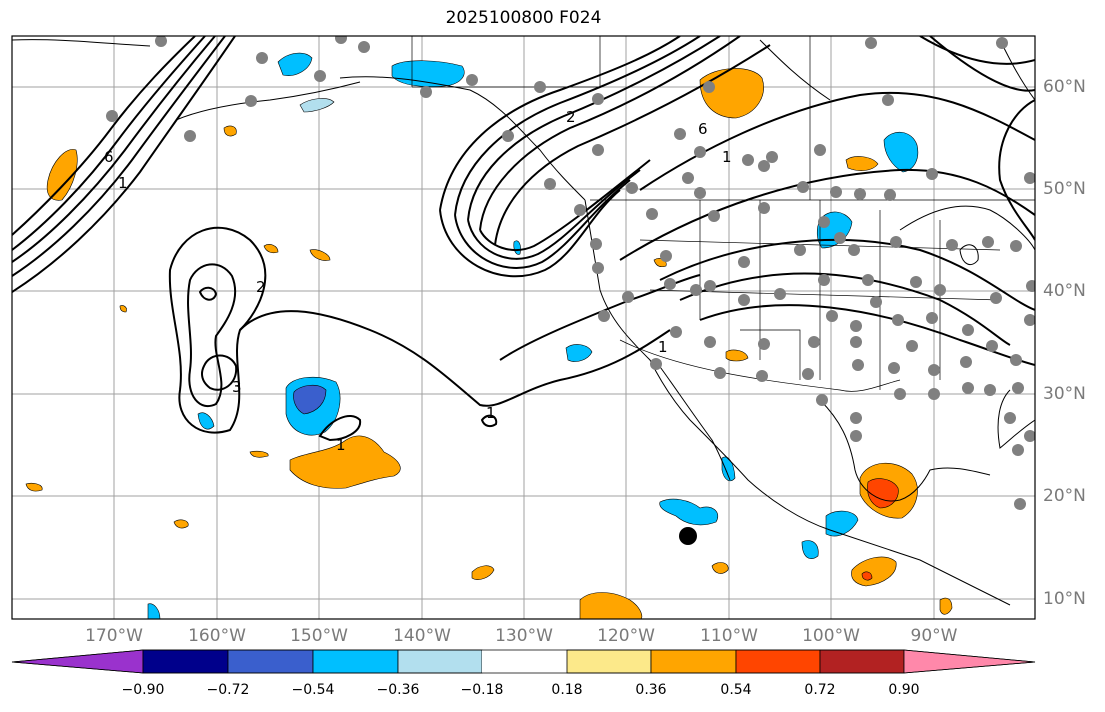 The image size is (1105, 712). Describe the element at coordinates (482, 690) in the screenshot. I see `colorbar-tick-label: −0.18` at that location.